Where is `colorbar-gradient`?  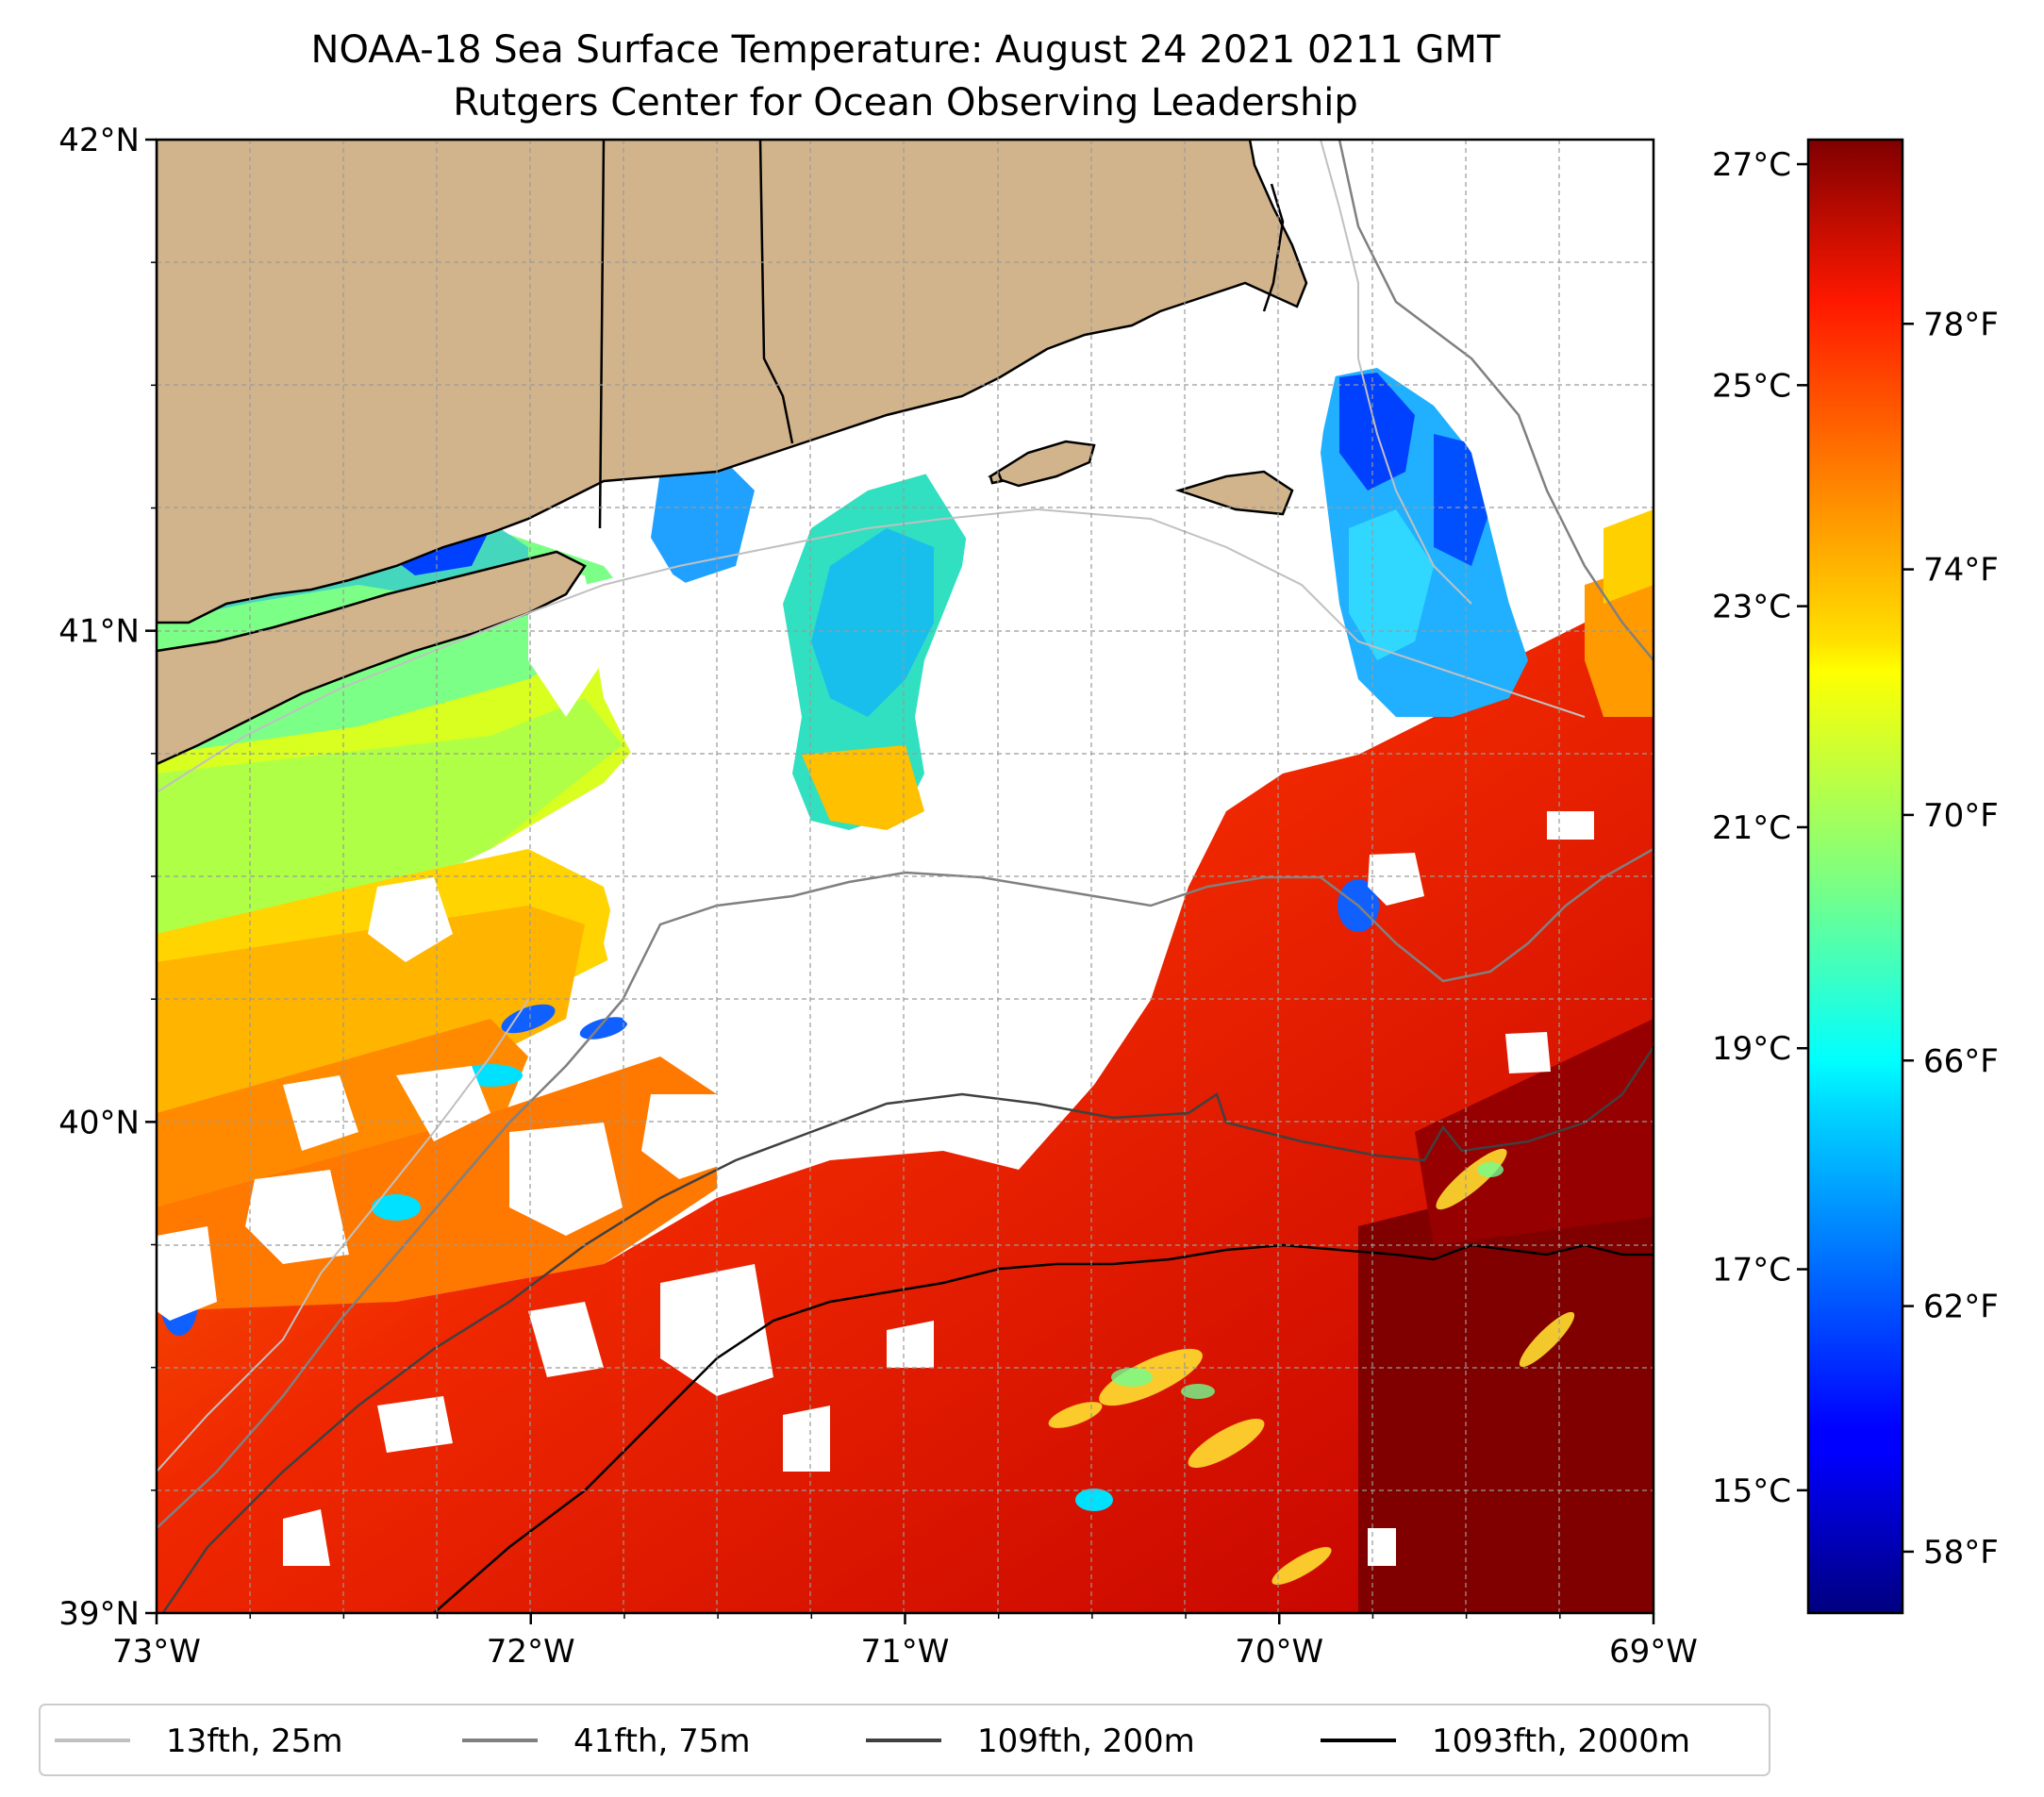 colorbar-gradient is located at coordinates (1855, 876).